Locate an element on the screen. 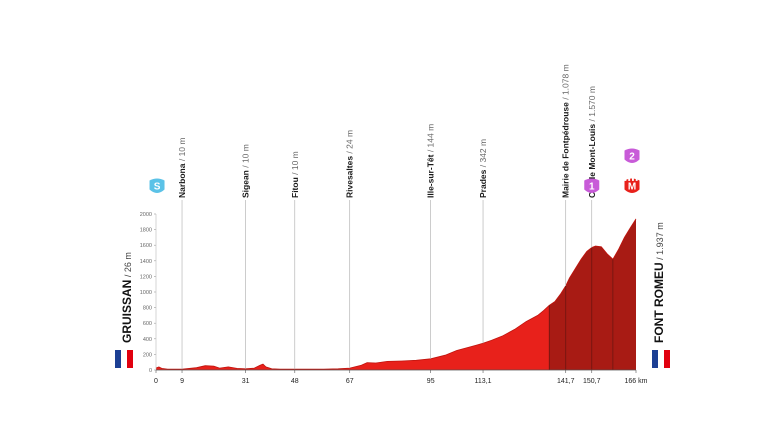 This screenshot has width=768, height=437. x-tick-label-9: 166 km is located at coordinates (636, 381).